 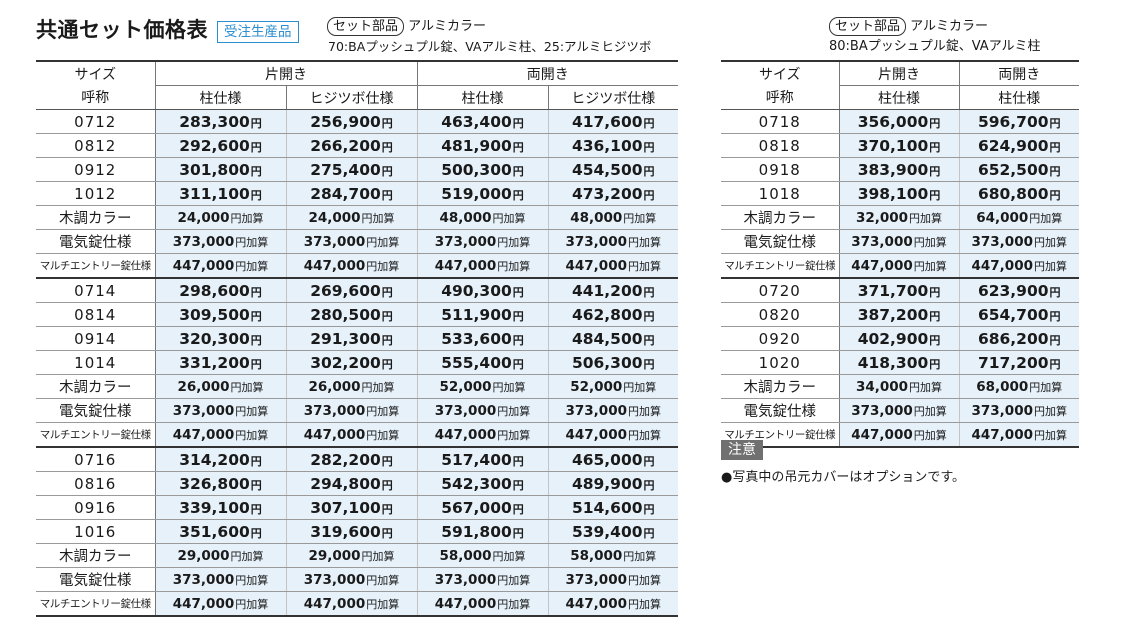 What do you see at coordinates (483, 217) in the screenshot?
I see `price-cell: 48,000円加算` at bounding box center [483, 217].